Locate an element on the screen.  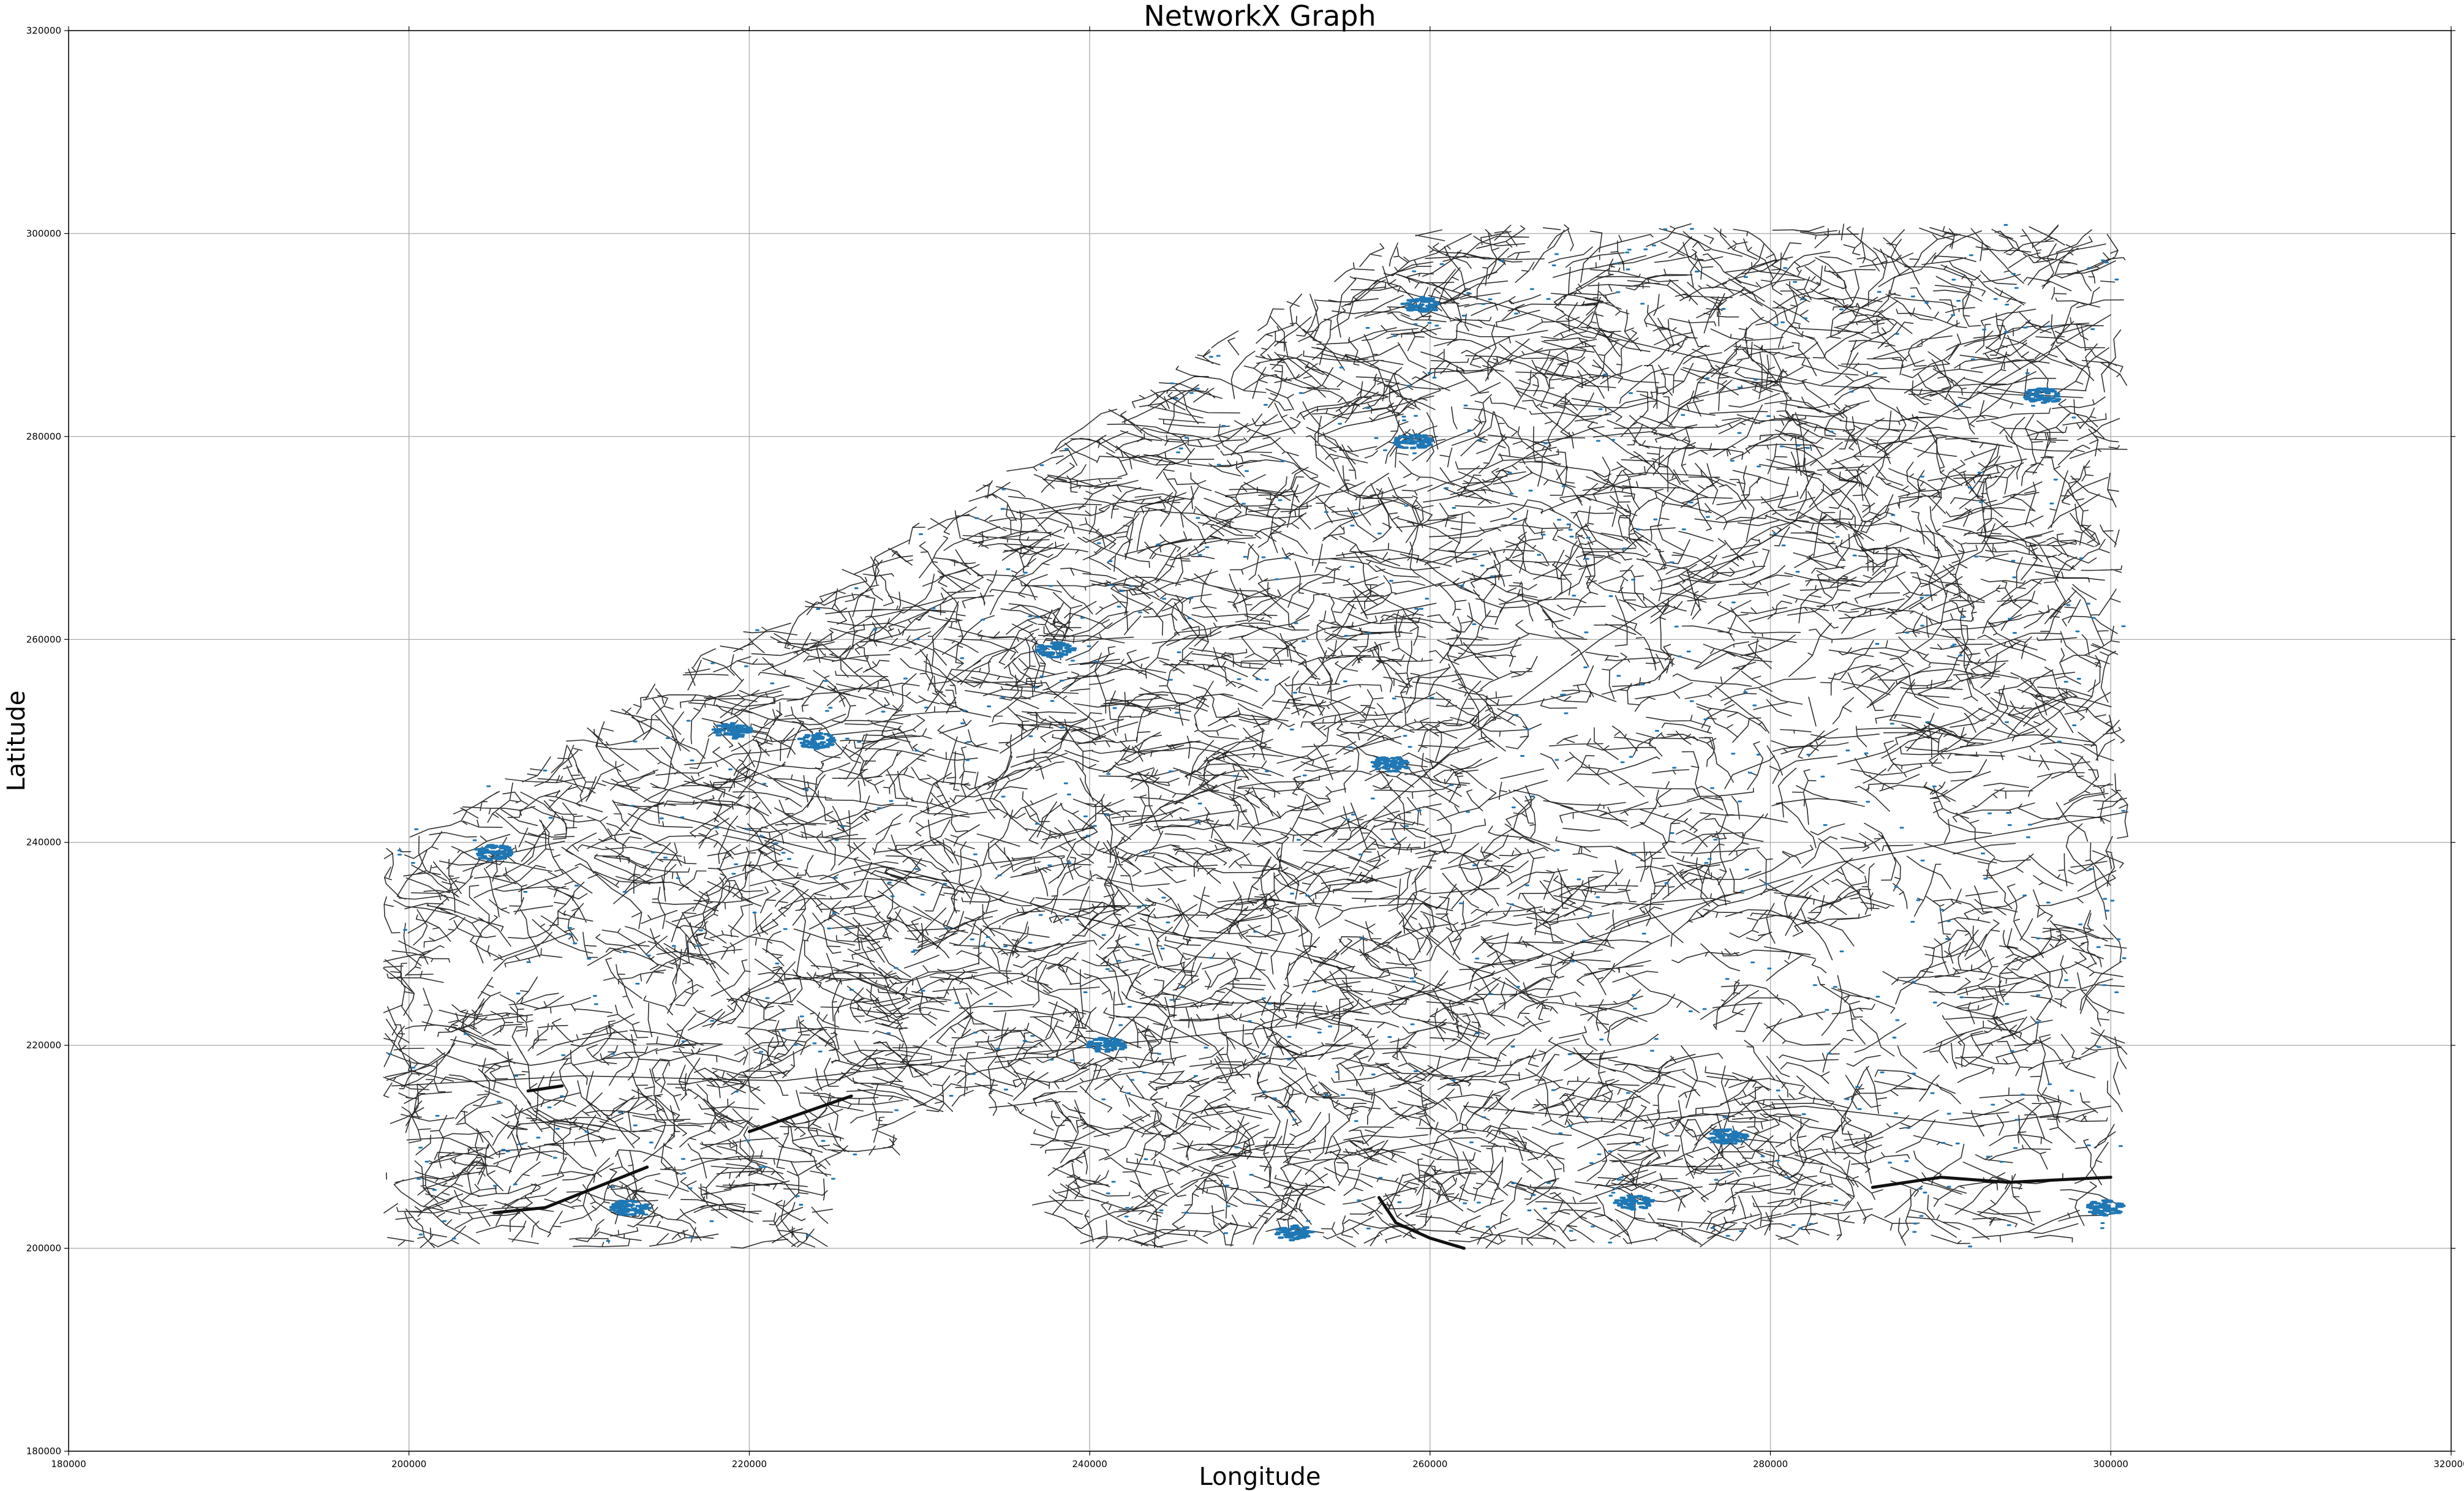
y-axis-label: Latitude is located at coordinates (16, 741).